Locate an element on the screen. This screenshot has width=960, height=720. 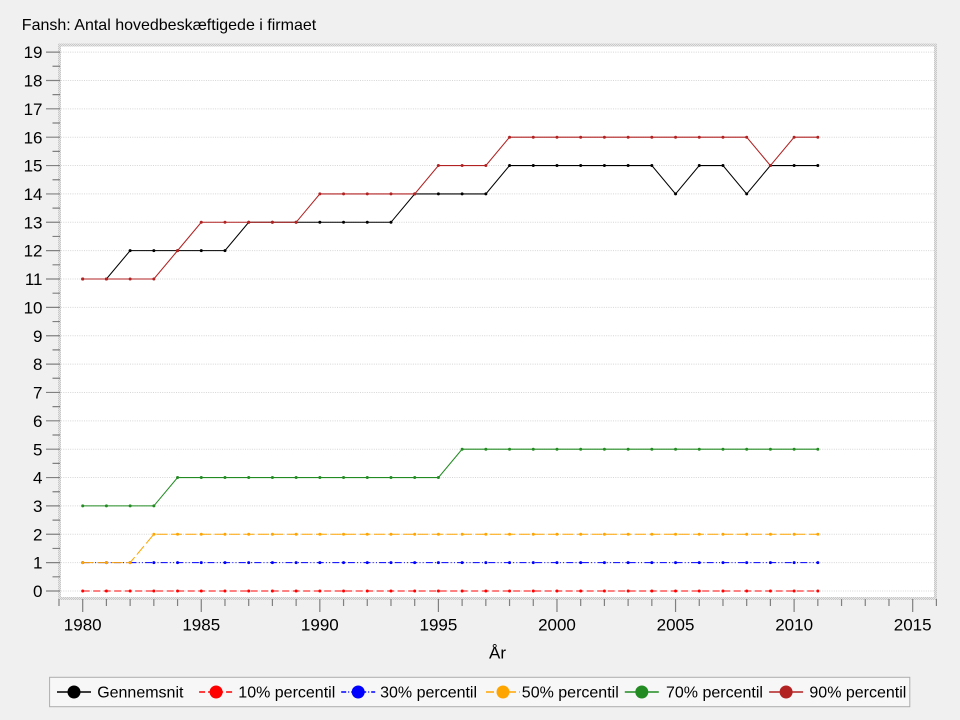
svg-text: 2 is located at coordinates (37, 534).